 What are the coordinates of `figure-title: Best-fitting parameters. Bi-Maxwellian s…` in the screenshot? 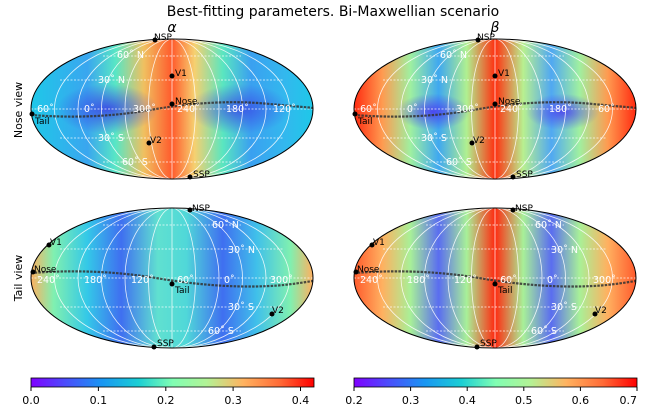 It's located at (333, 12).